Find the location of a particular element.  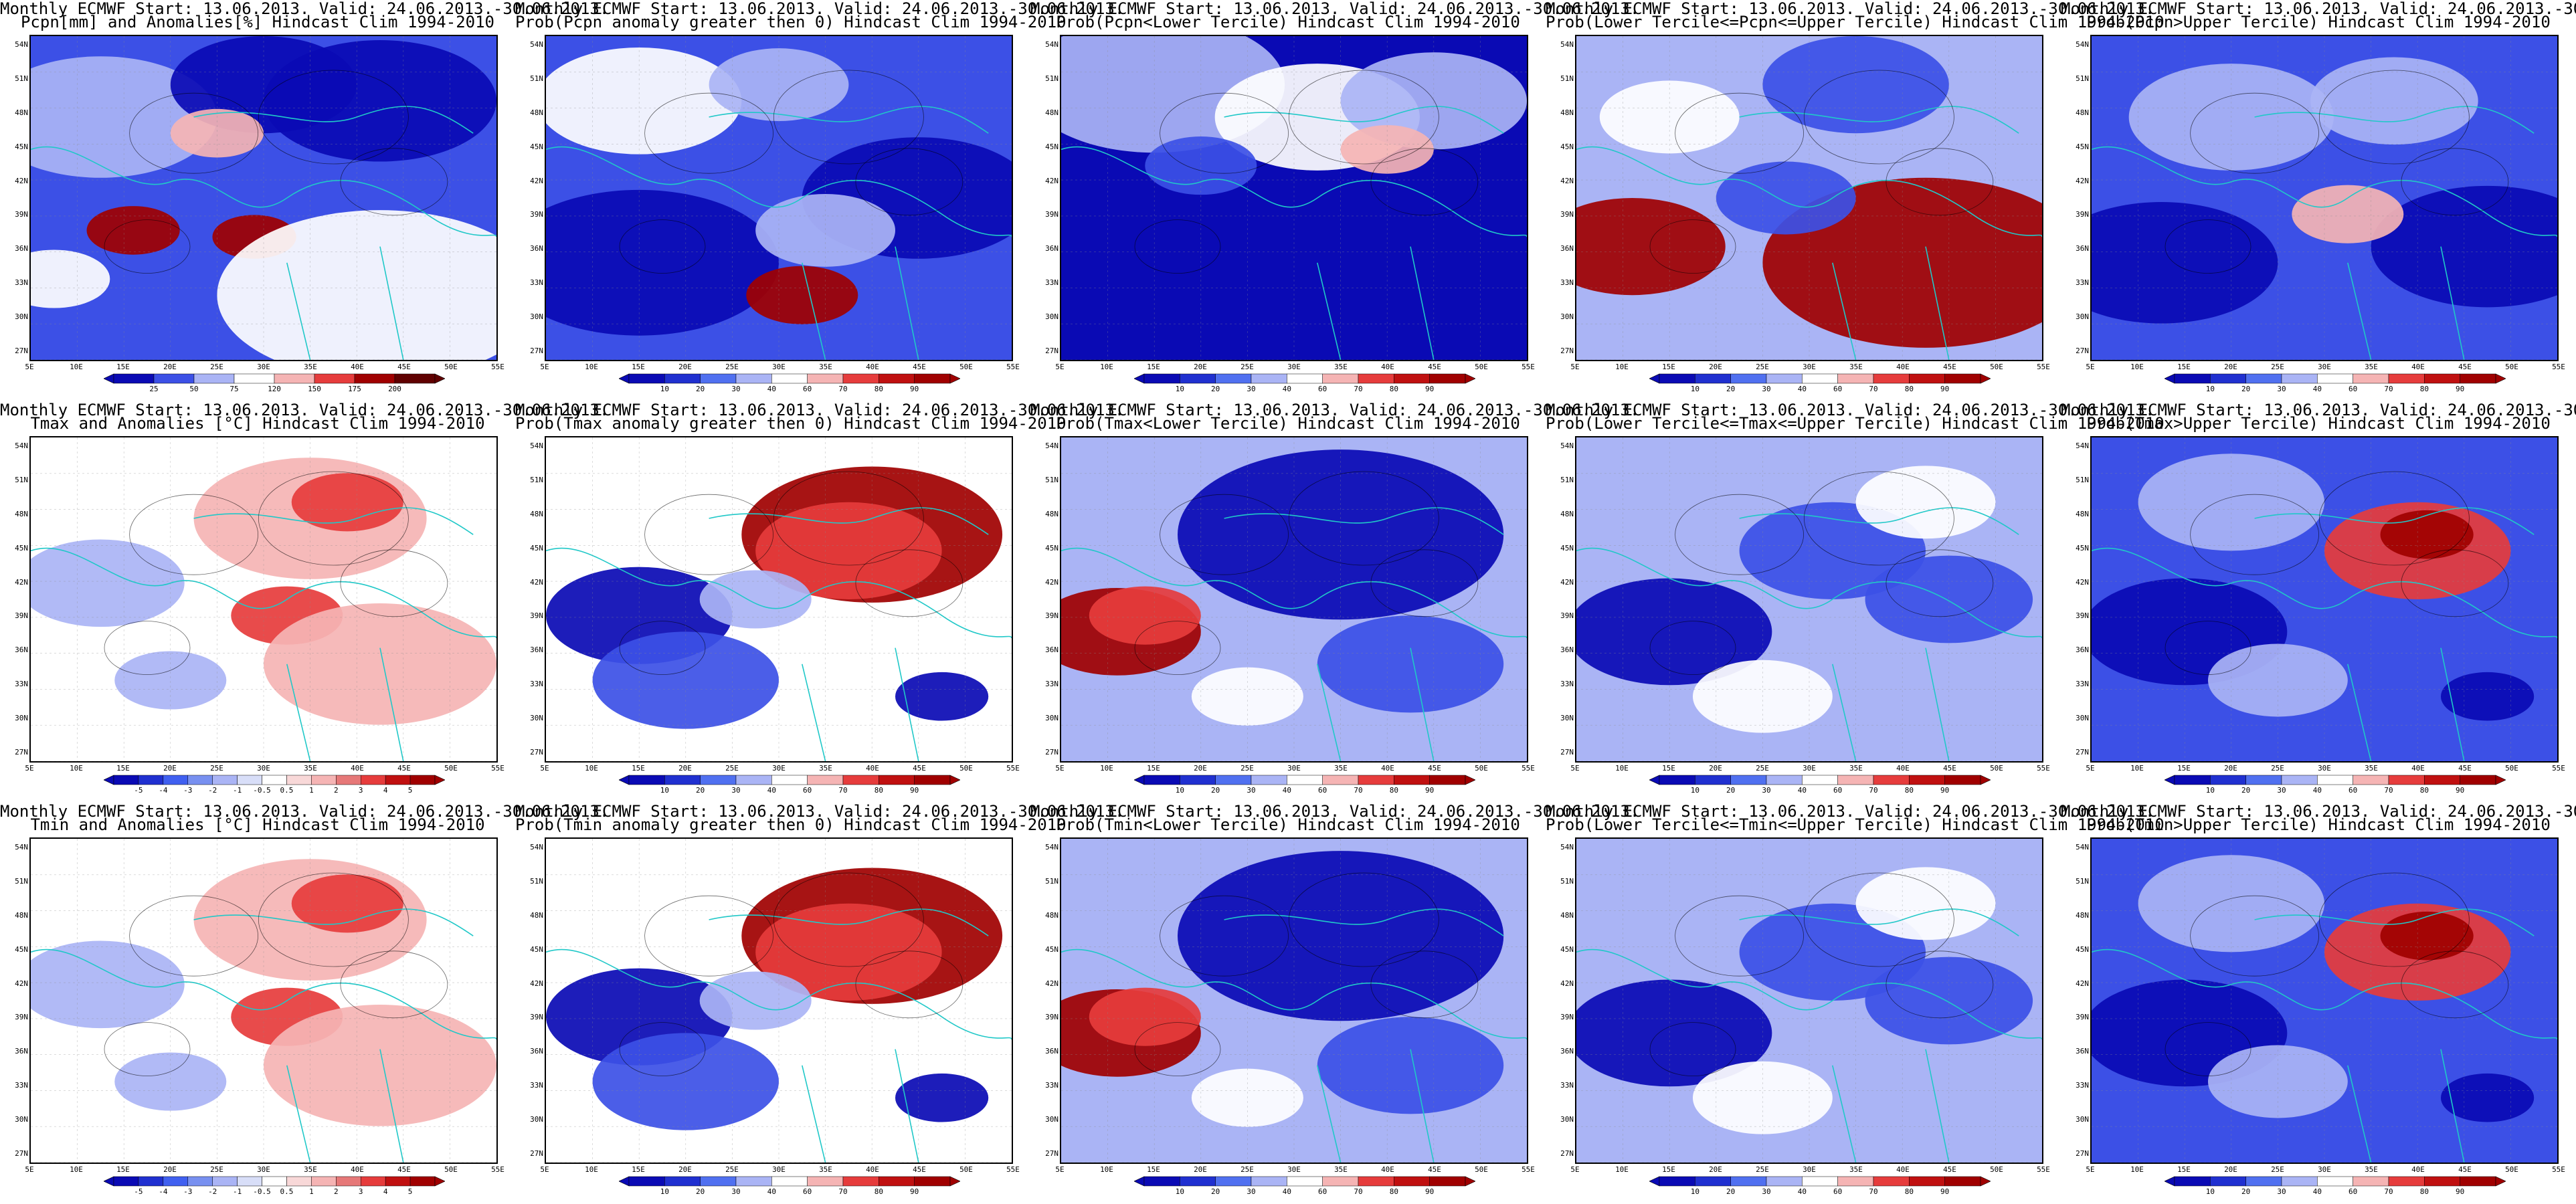

lat-tick-label: 27N is located at coordinates (2082, 752).